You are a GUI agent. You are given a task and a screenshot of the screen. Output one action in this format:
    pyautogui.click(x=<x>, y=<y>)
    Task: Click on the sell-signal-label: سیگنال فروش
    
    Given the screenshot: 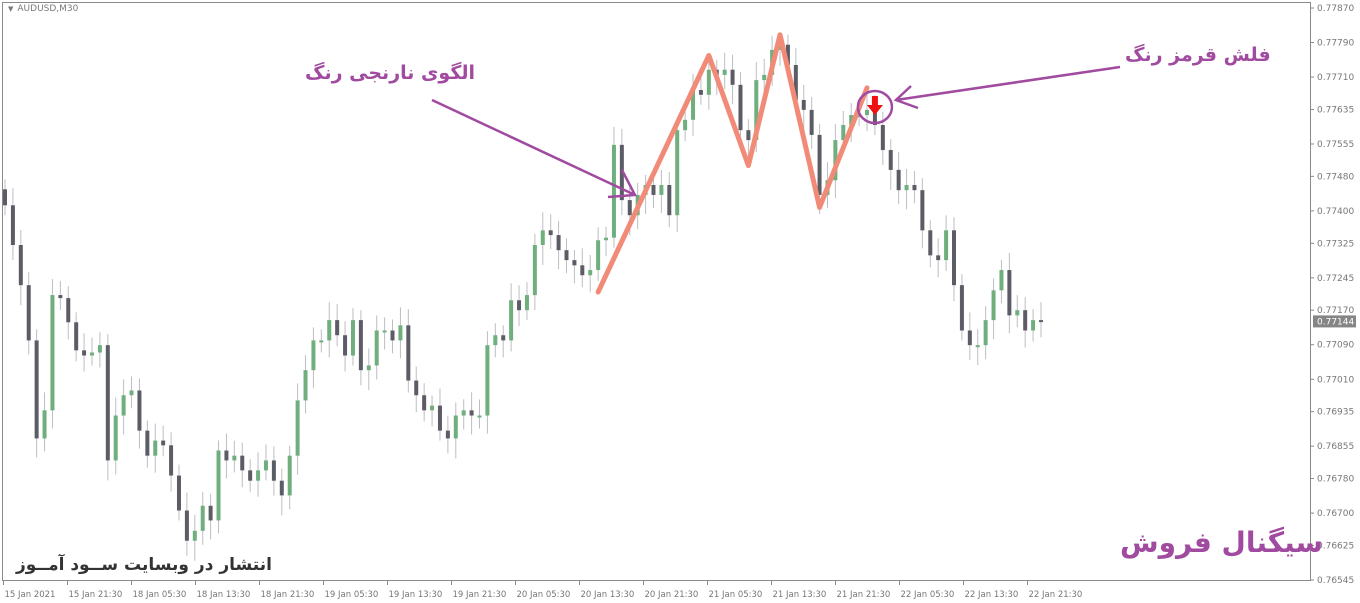 What is the action you would take?
    pyautogui.click(x=1222, y=542)
    